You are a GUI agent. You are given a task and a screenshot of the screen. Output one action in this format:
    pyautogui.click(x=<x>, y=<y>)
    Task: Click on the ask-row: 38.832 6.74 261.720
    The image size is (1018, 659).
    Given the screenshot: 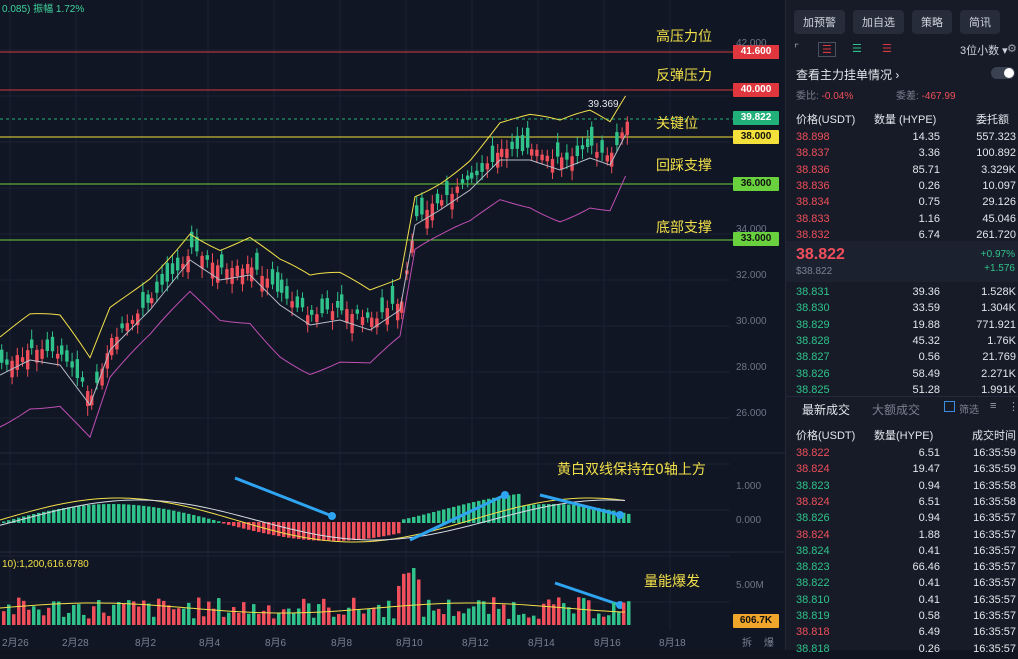 What is the action you would take?
    pyautogui.click(x=902, y=236)
    